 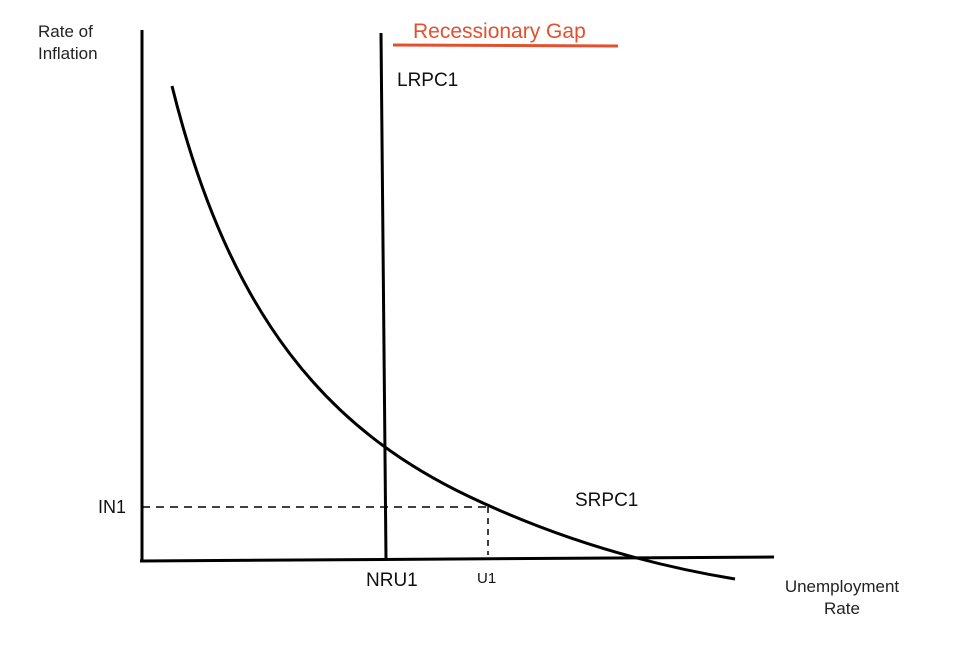 I want to click on diagram-title: Recessionary Gap, so click(x=499, y=31).